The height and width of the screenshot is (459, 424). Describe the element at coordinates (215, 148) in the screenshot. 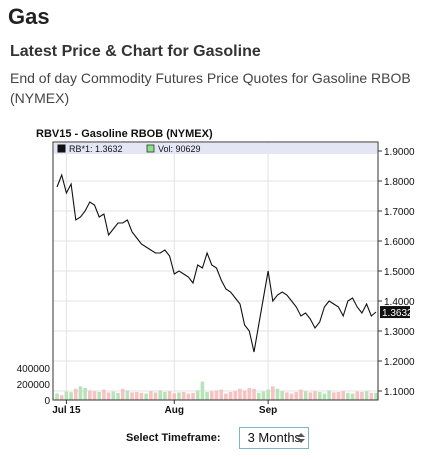

I see `legend-bar` at that location.